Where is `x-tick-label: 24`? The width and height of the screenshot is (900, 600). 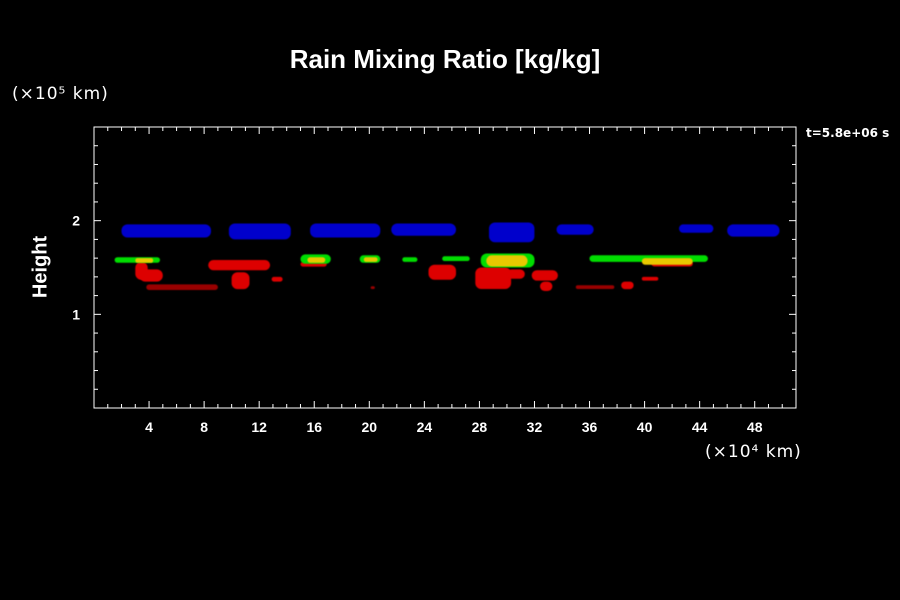 x-tick-label: 24 is located at coordinates (425, 427).